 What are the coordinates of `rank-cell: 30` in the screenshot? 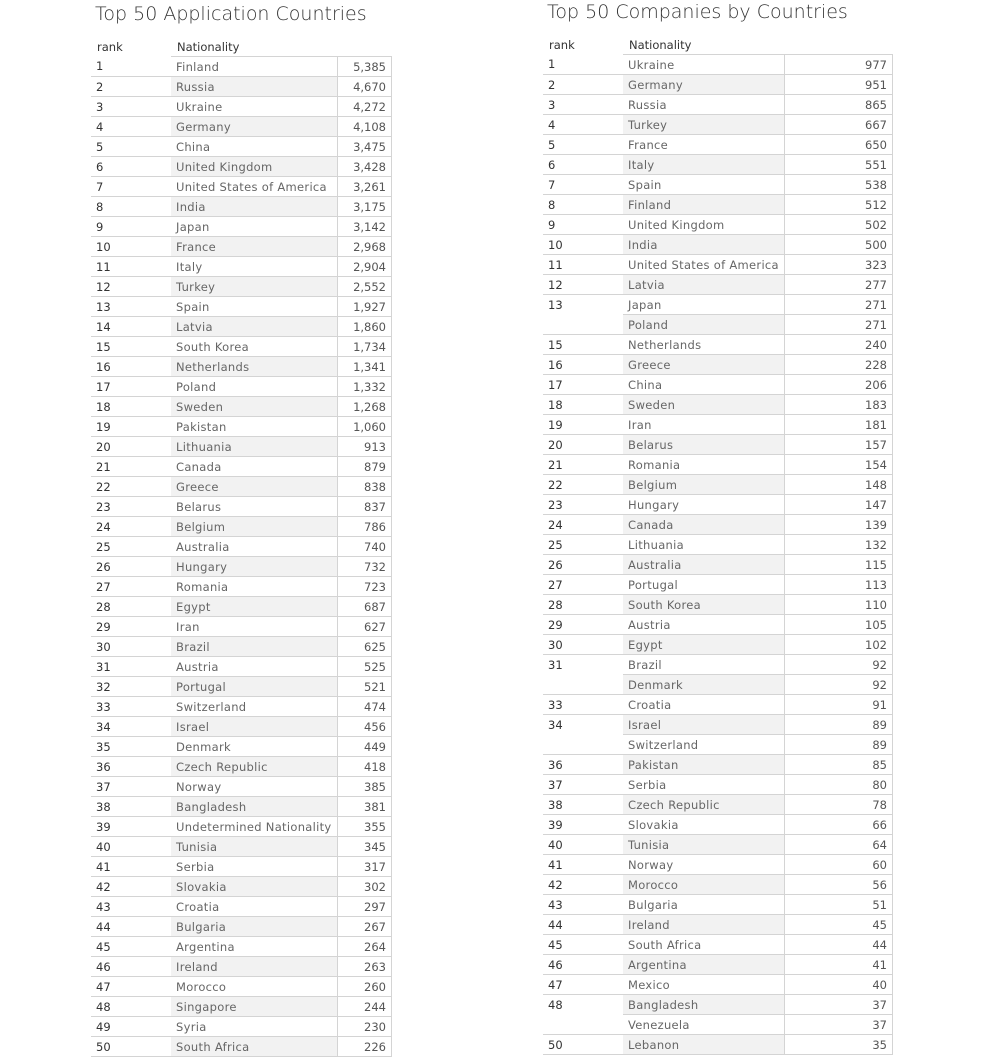 It's located at (131, 646).